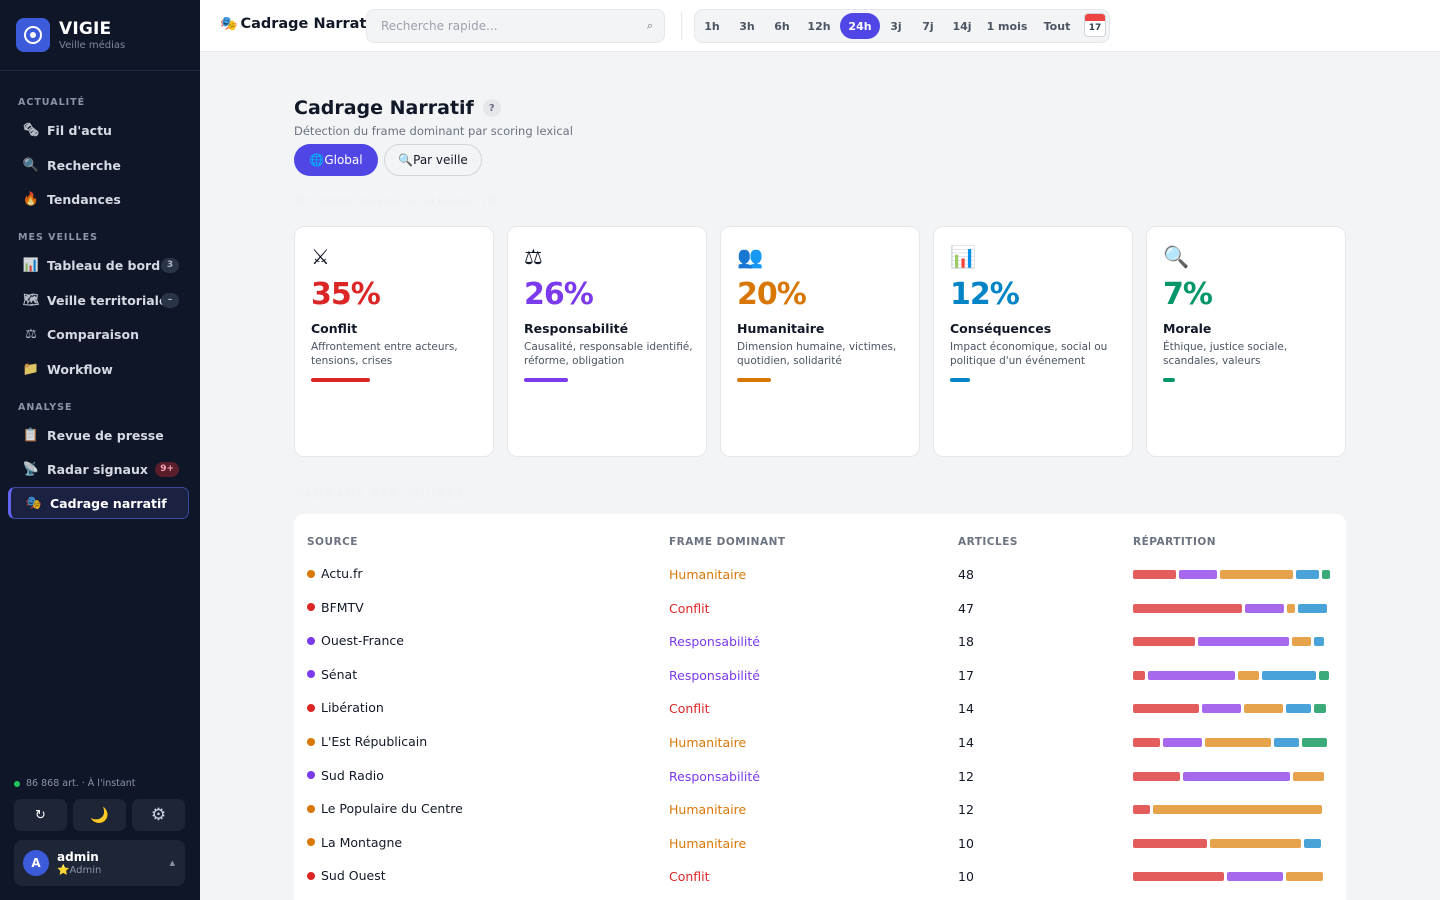  Describe the element at coordinates (750, 257) in the screenshot. I see `people-icon: 👥` at that location.